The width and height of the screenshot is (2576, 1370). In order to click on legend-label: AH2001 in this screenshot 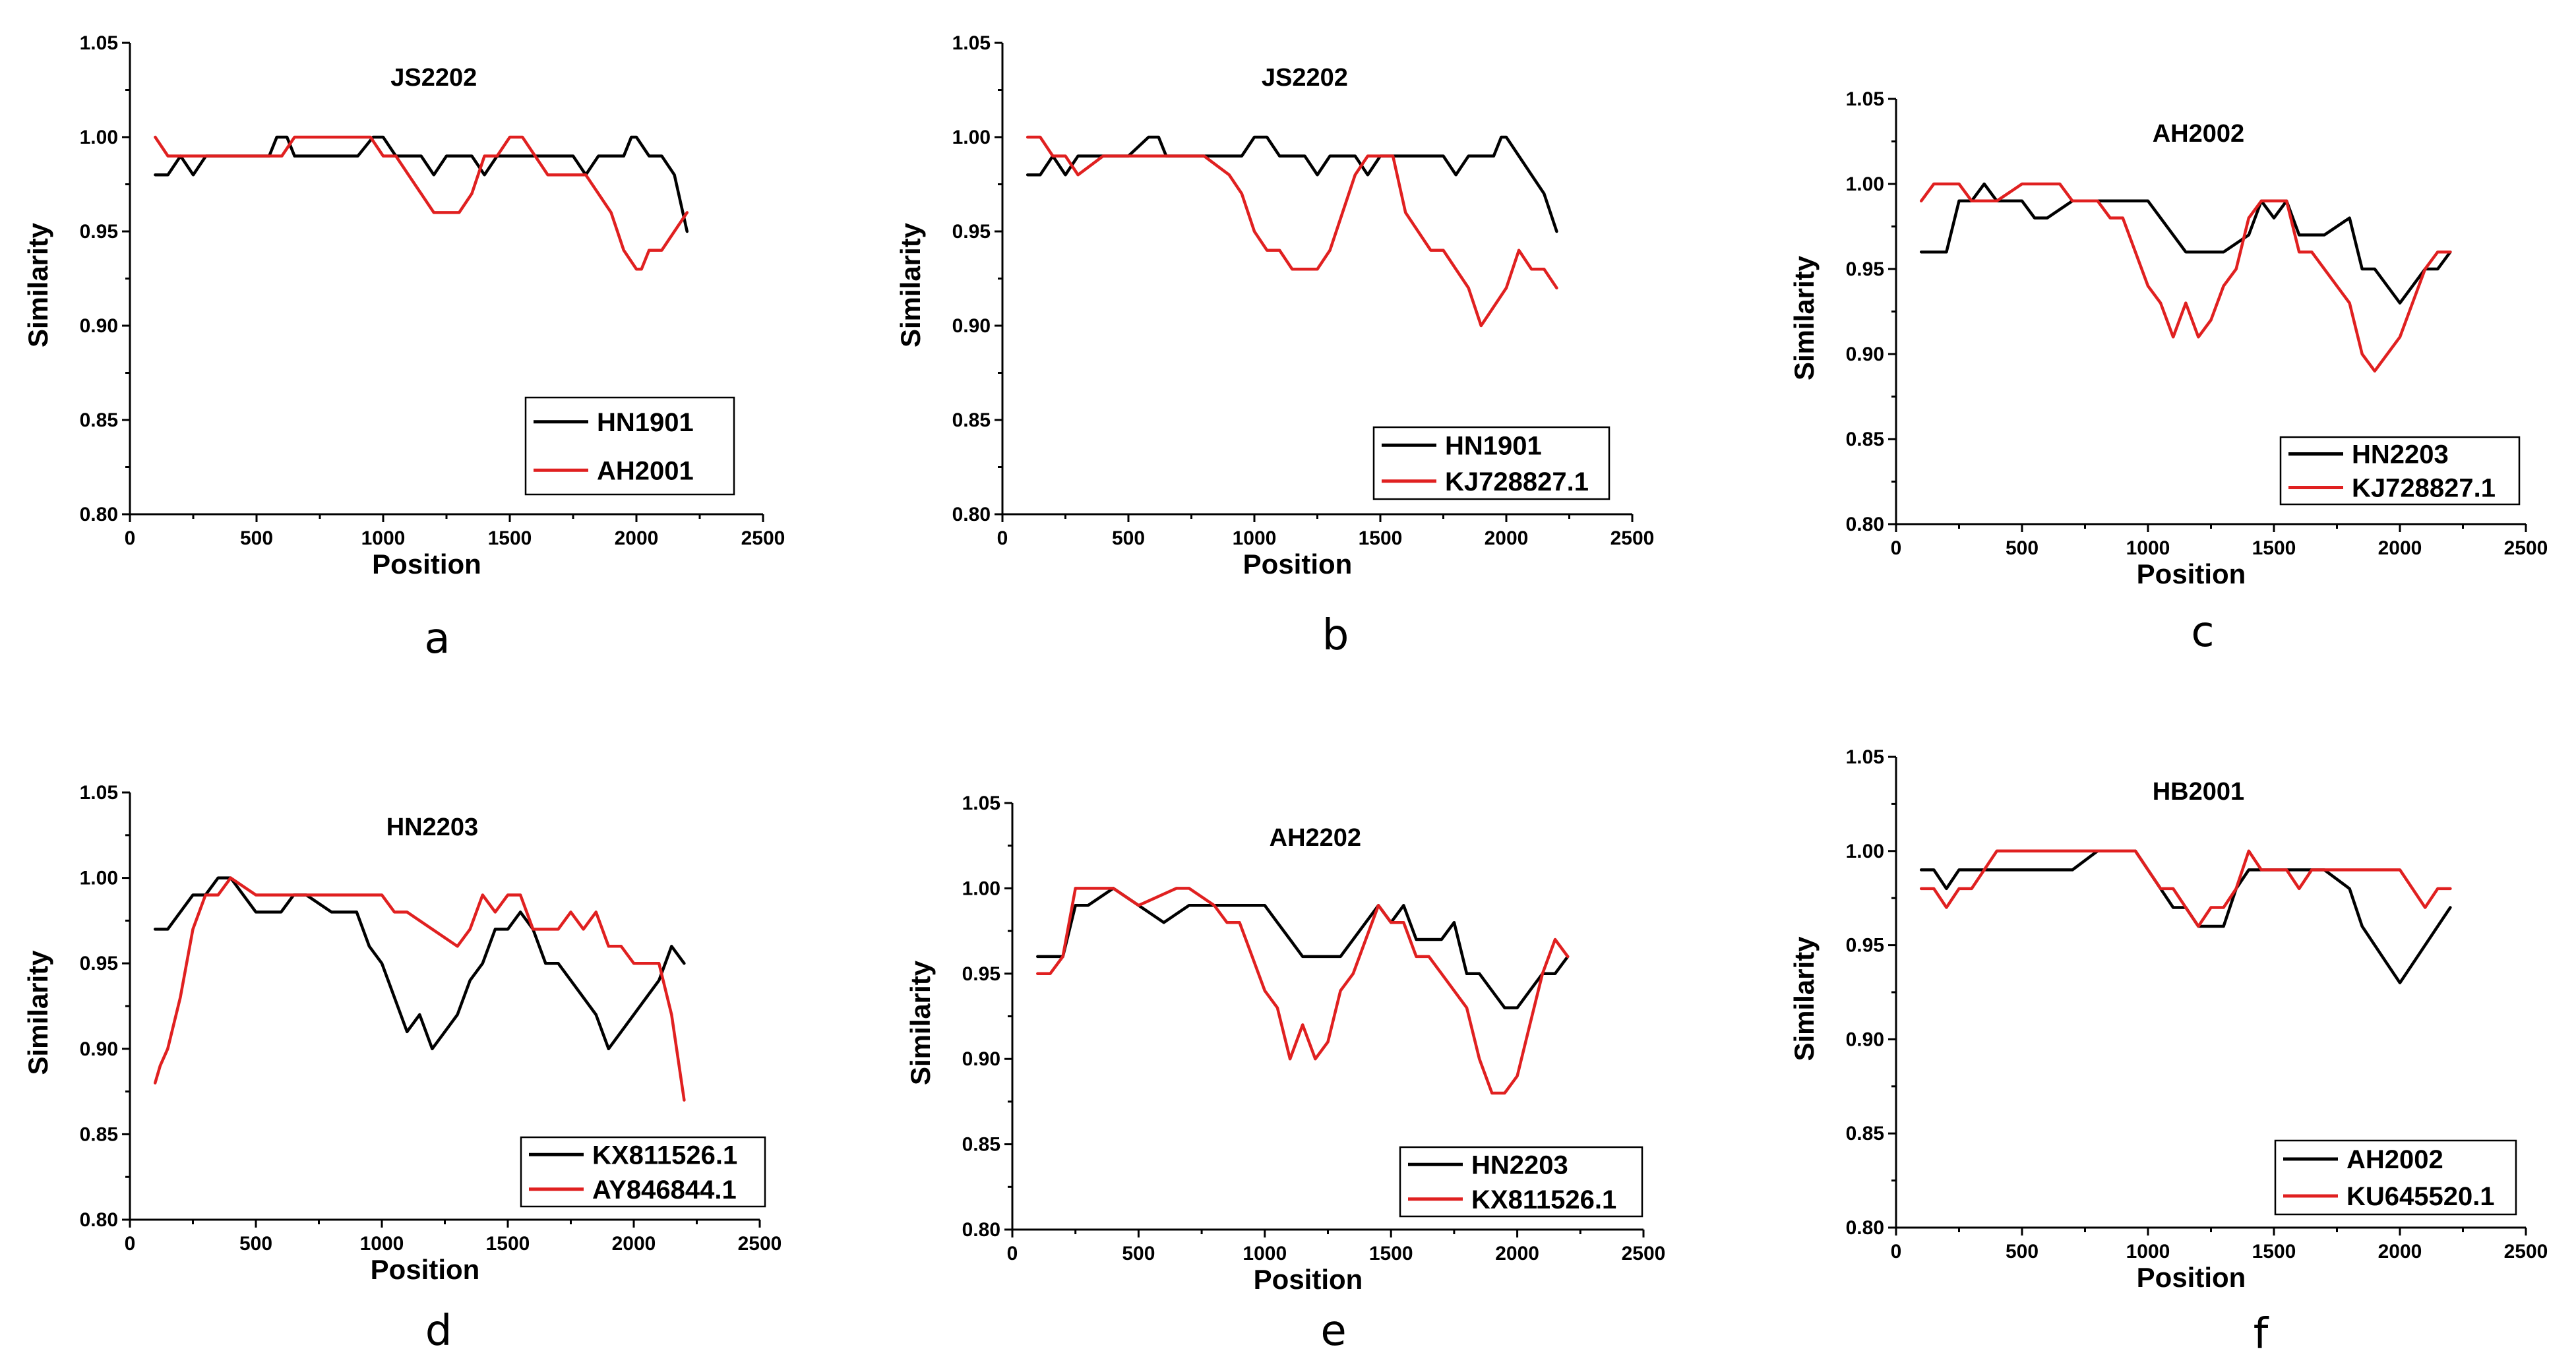, I will do `click(645, 471)`.